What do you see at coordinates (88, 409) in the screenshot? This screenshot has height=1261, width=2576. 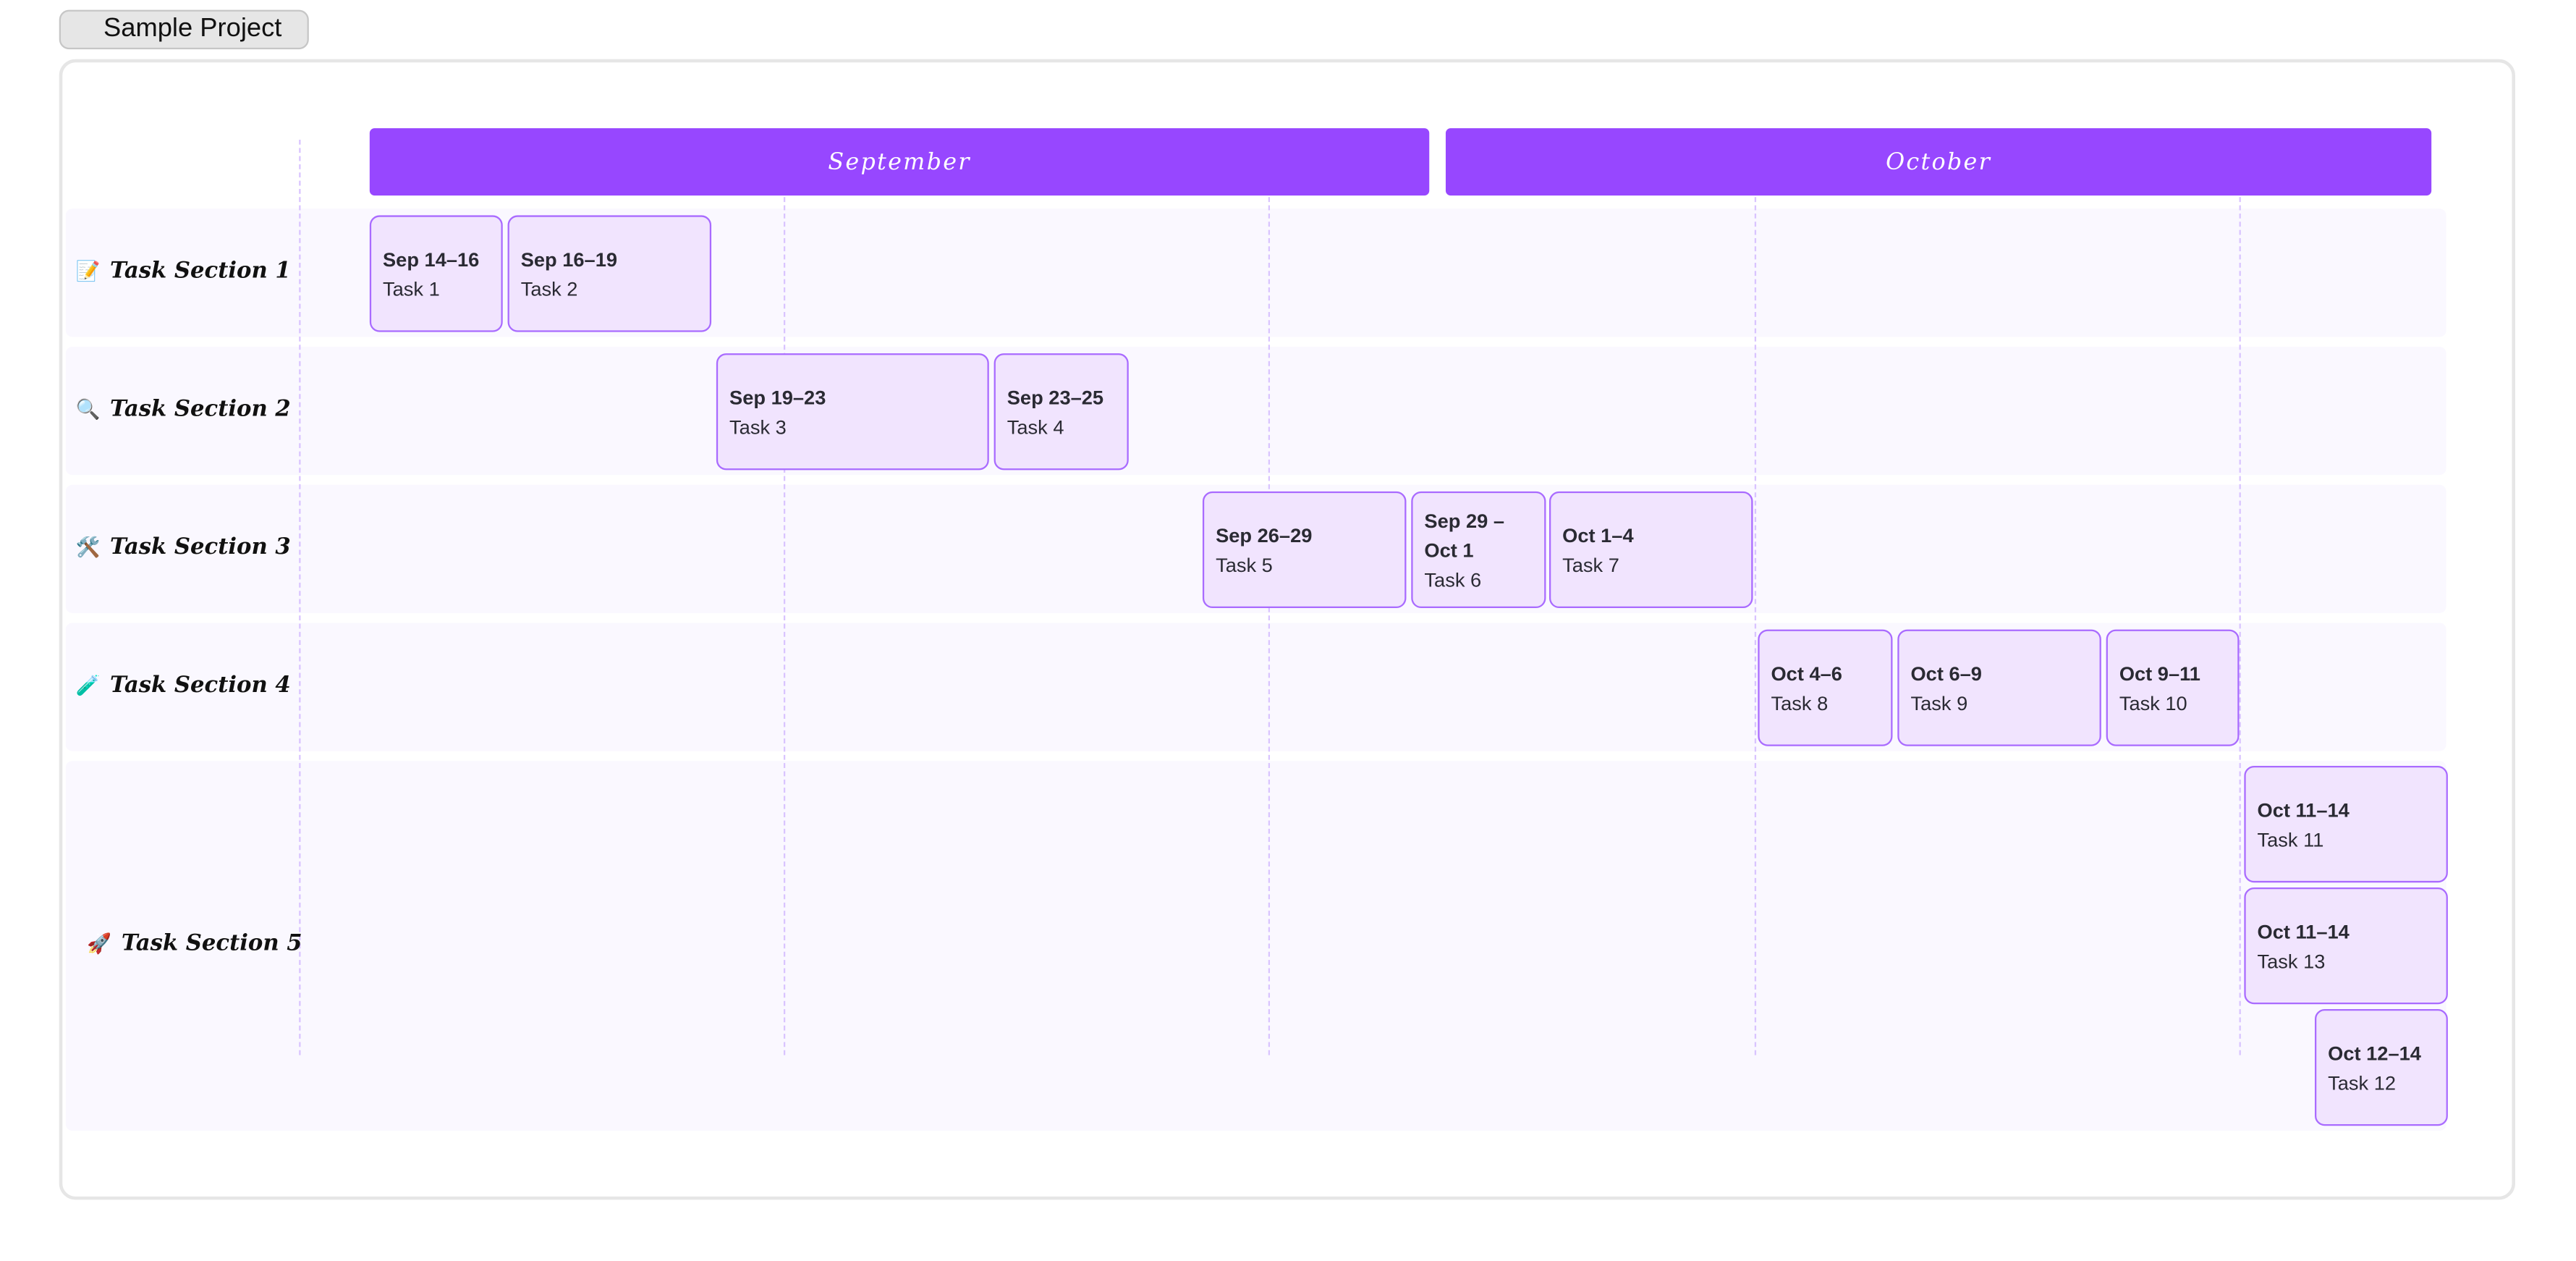 I see `magnifier-icon: 🔍` at bounding box center [88, 409].